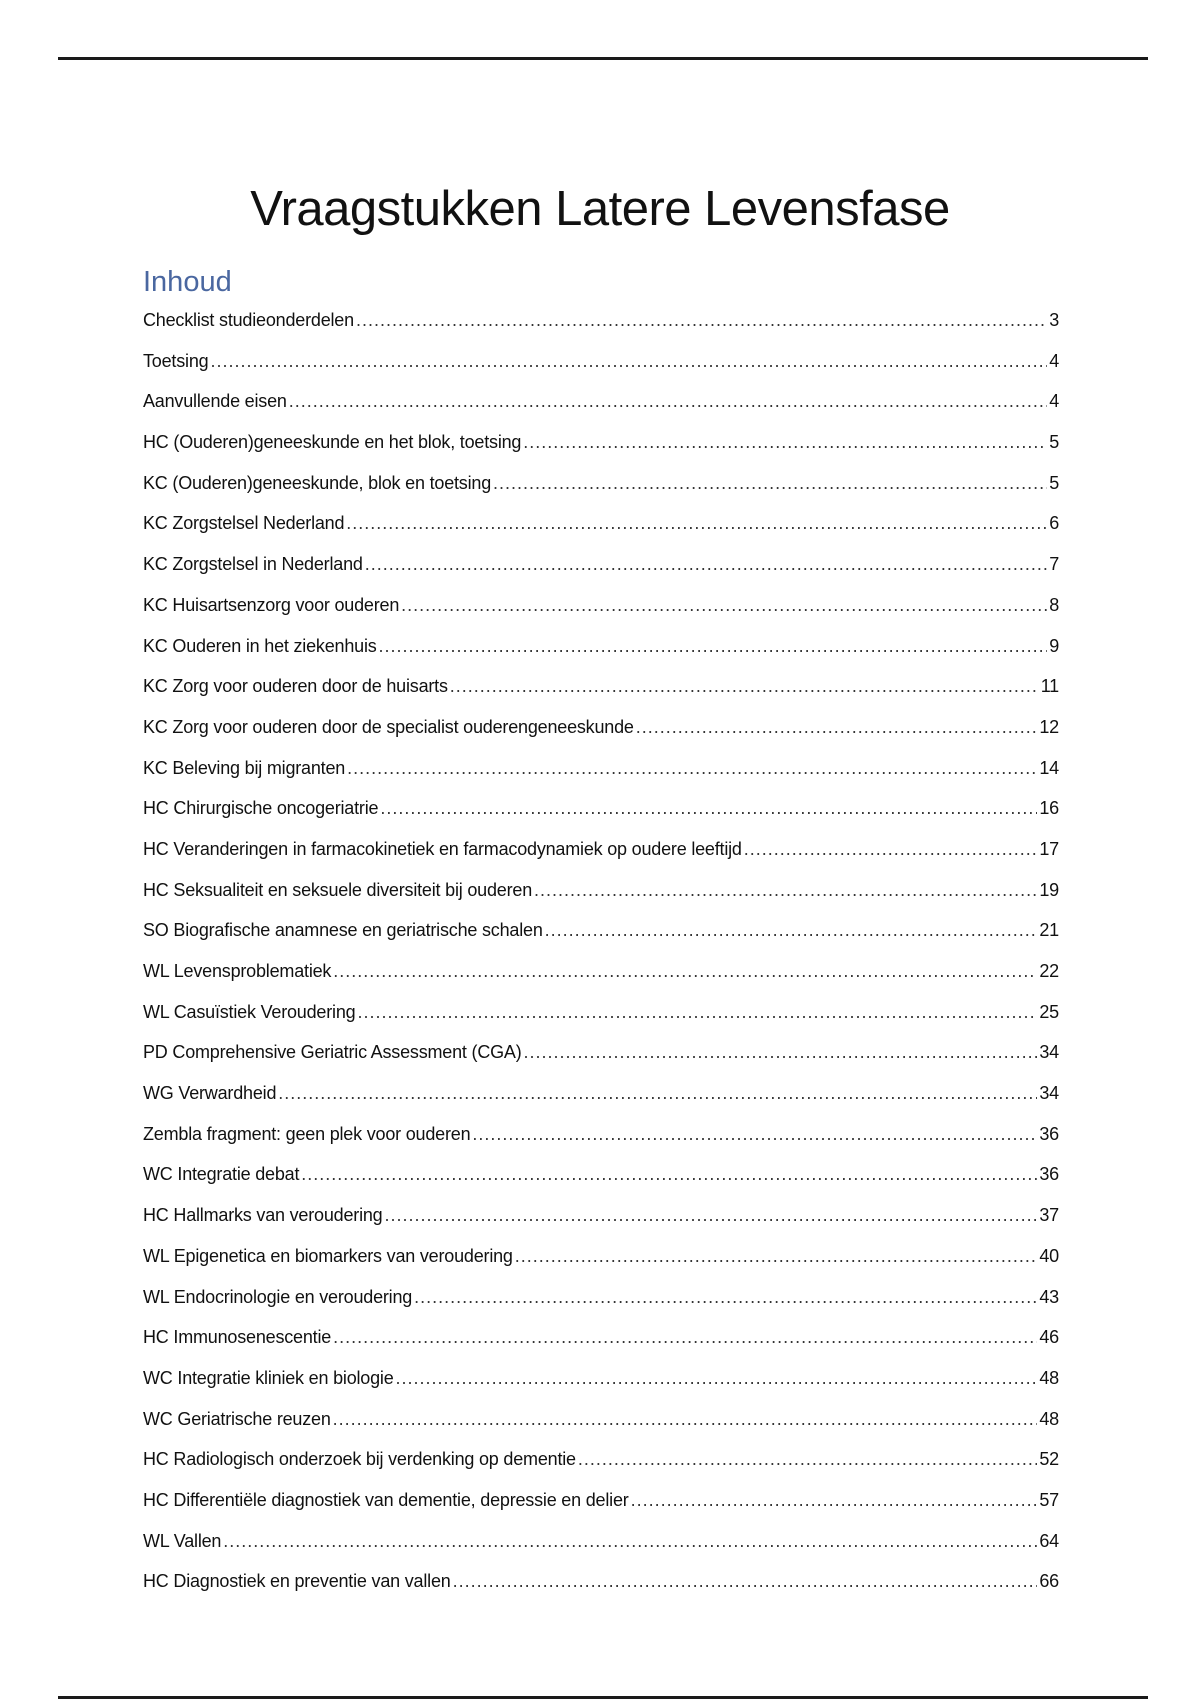 The height and width of the screenshot is (1700, 1200). I want to click on toc-entry-page: 40, so click(1049, 1255).